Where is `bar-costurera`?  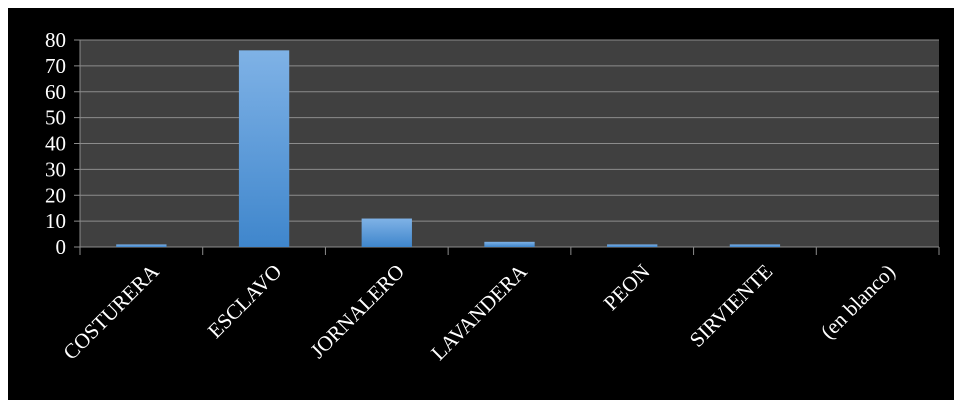
bar-costurera is located at coordinates (141, 245).